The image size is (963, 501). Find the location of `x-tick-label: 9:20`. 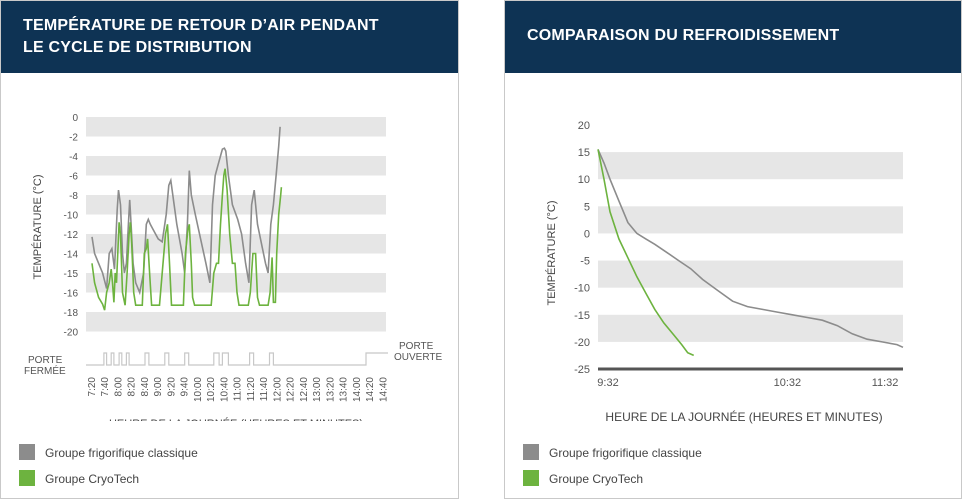

x-tick-label: 9:20 is located at coordinates (171, 387).